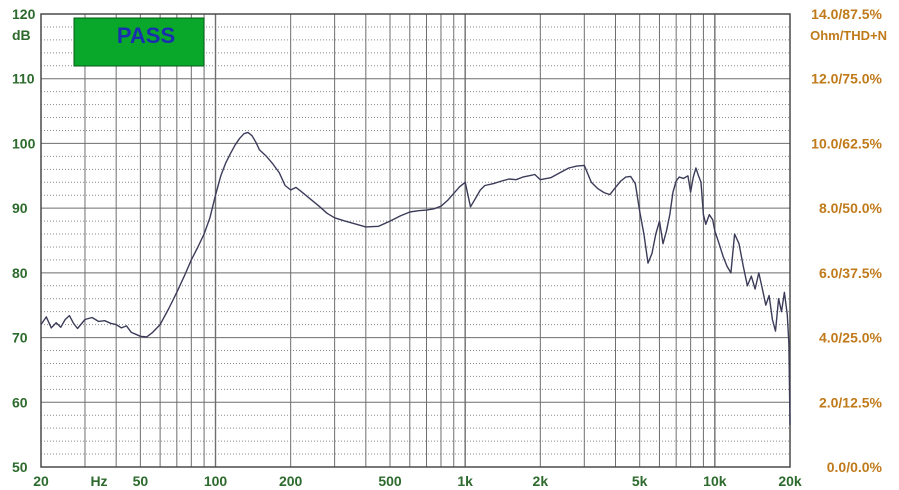 The image size is (899, 490). Describe the element at coordinates (41, 481) in the screenshot. I see `x-tick-label: 20` at that location.